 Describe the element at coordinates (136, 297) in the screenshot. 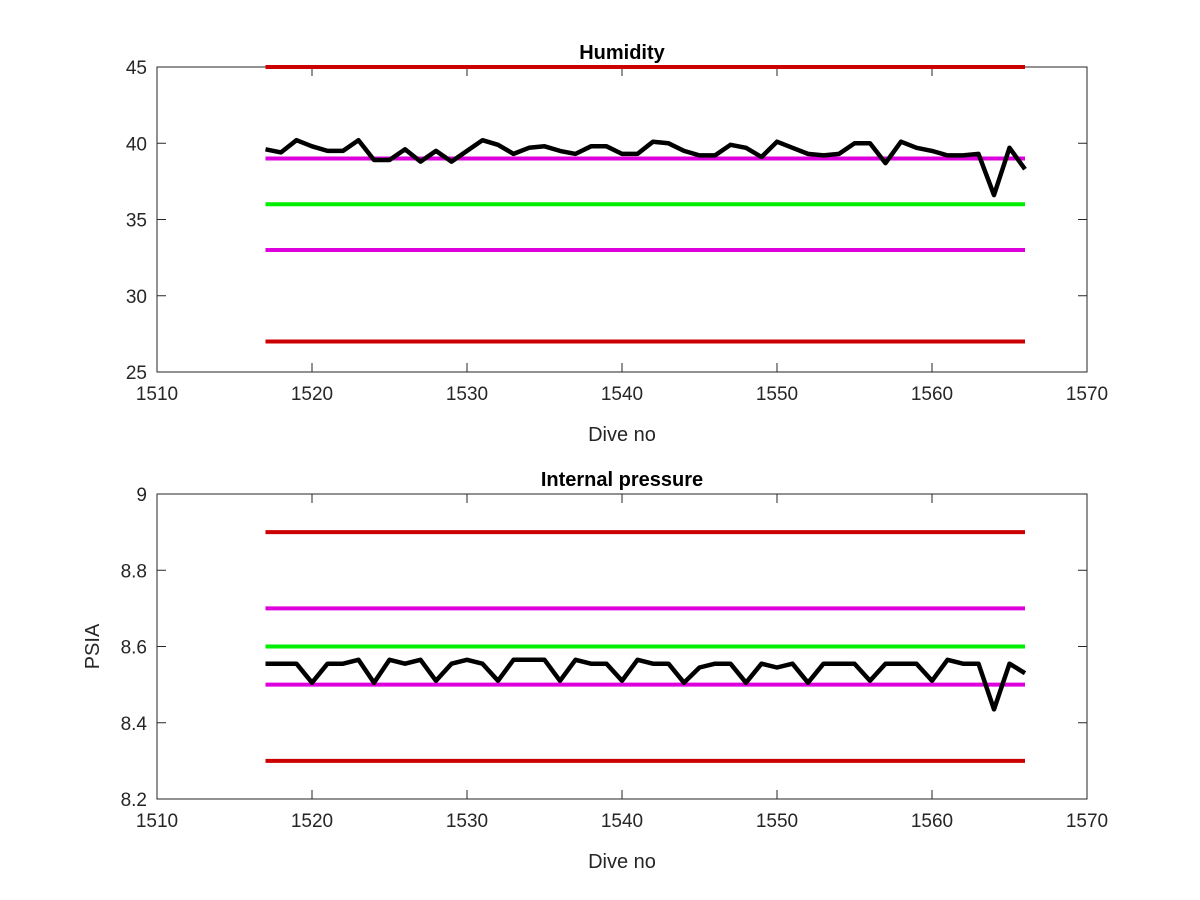

I see `y-tick-label: 30` at that location.